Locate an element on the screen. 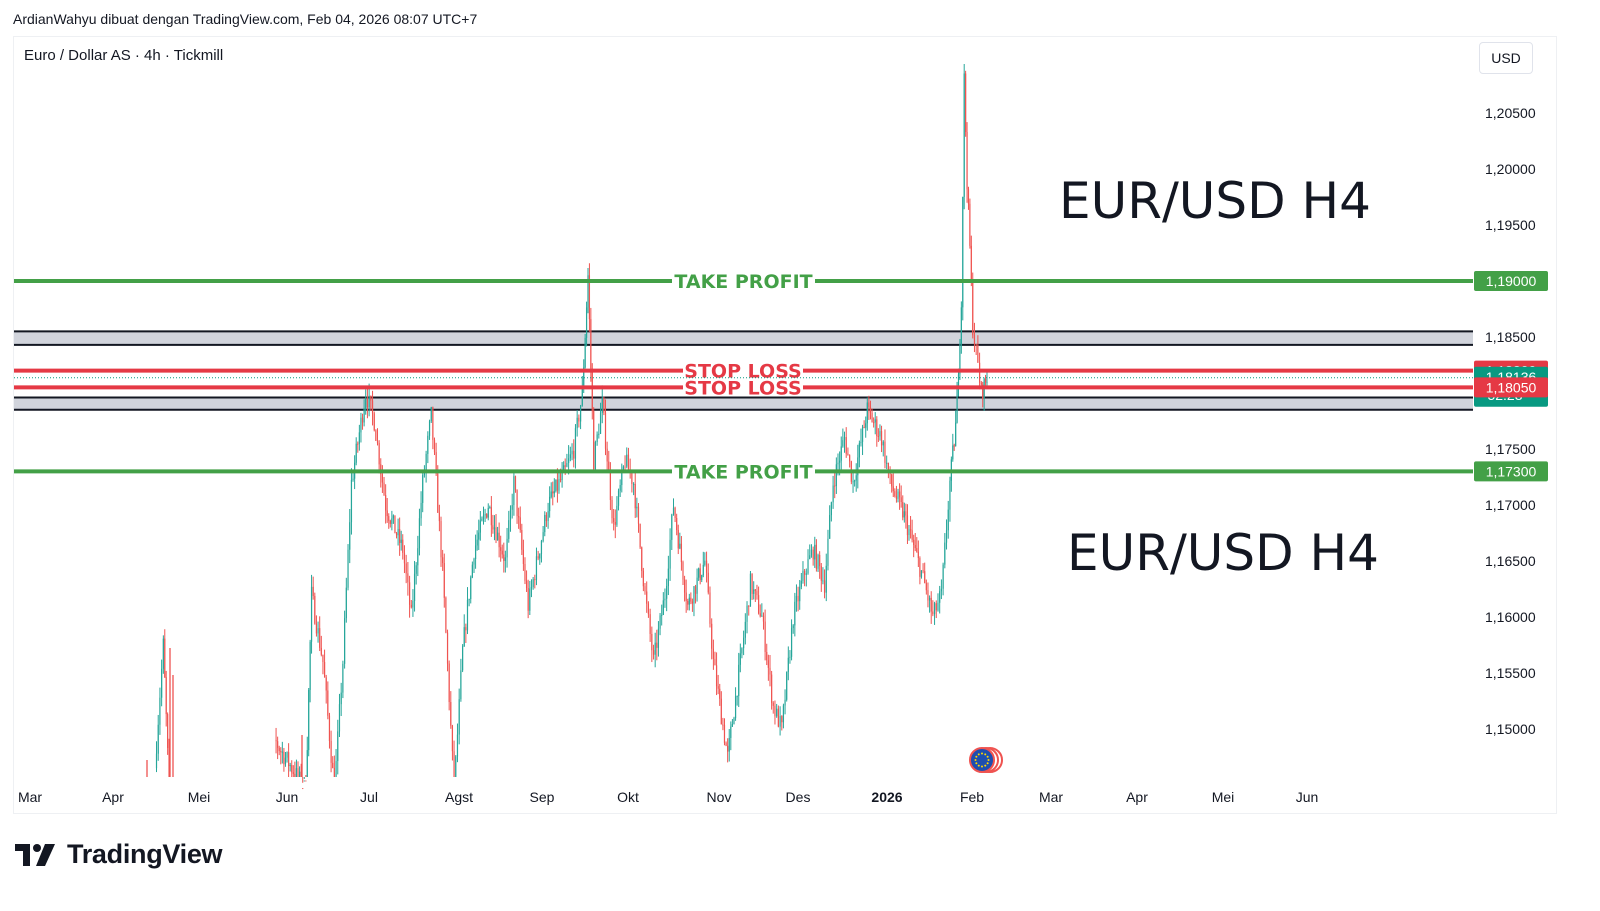 The height and width of the screenshot is (911, 1600). time-tick-11: Feb is located at coordinates (972, 797).